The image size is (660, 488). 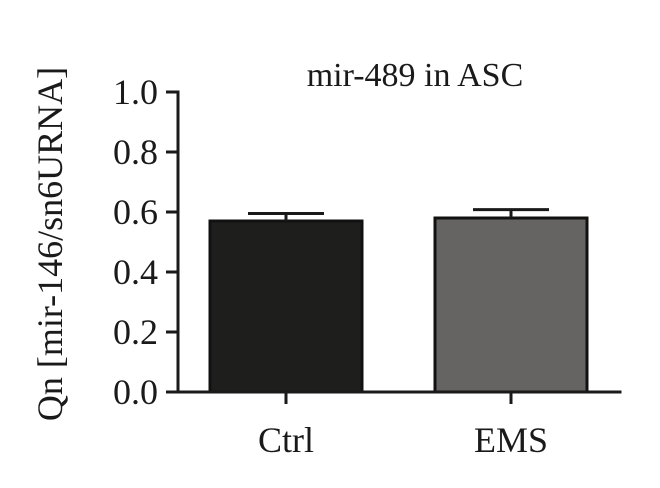 What do you see at coordinates (135, 332) in the screenshot?
I see `y-tick-label: 0.2` at bounding box center [135, 332].